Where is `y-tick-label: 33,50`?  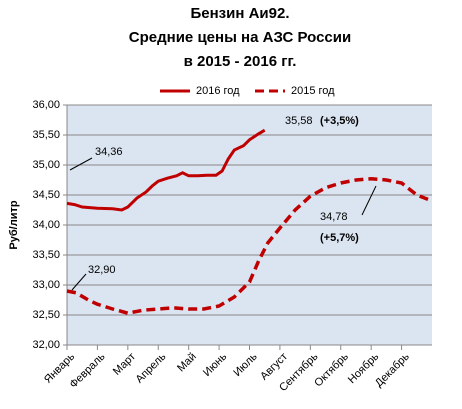 y-tick-label: 33,50 is located at coordinates (46, 255).